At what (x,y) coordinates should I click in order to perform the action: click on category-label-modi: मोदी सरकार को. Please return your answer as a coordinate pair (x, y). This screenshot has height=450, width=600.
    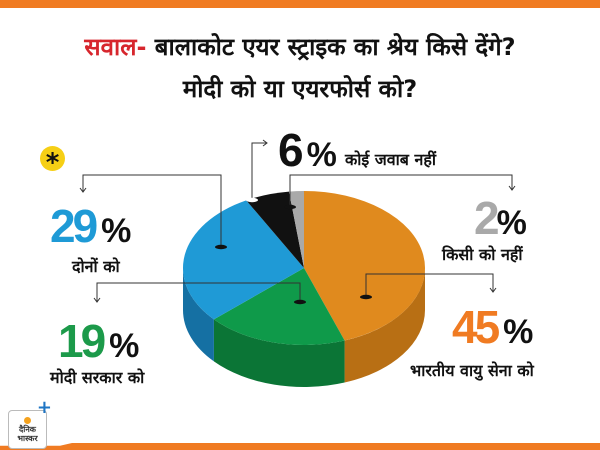
    Looking at the image, I should click on (97, 377).